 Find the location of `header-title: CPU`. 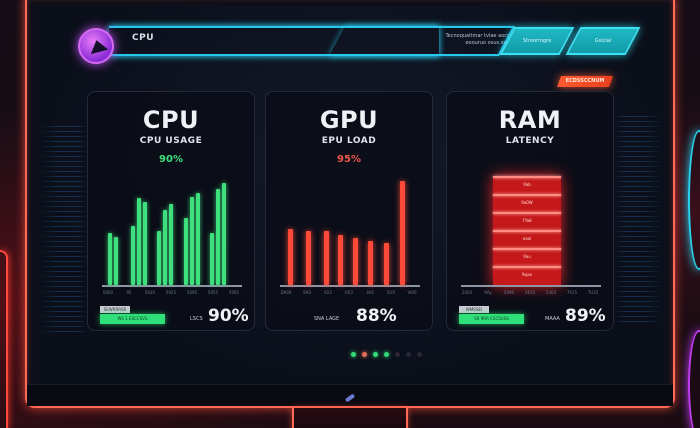

header-title: CPU is located at coordinates (143, 38).